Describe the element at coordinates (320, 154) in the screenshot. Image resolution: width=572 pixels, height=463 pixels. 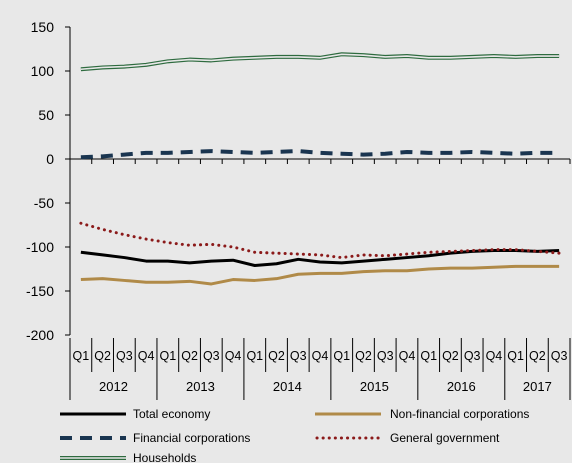
I see `series-line-financial-corporations` at that location.